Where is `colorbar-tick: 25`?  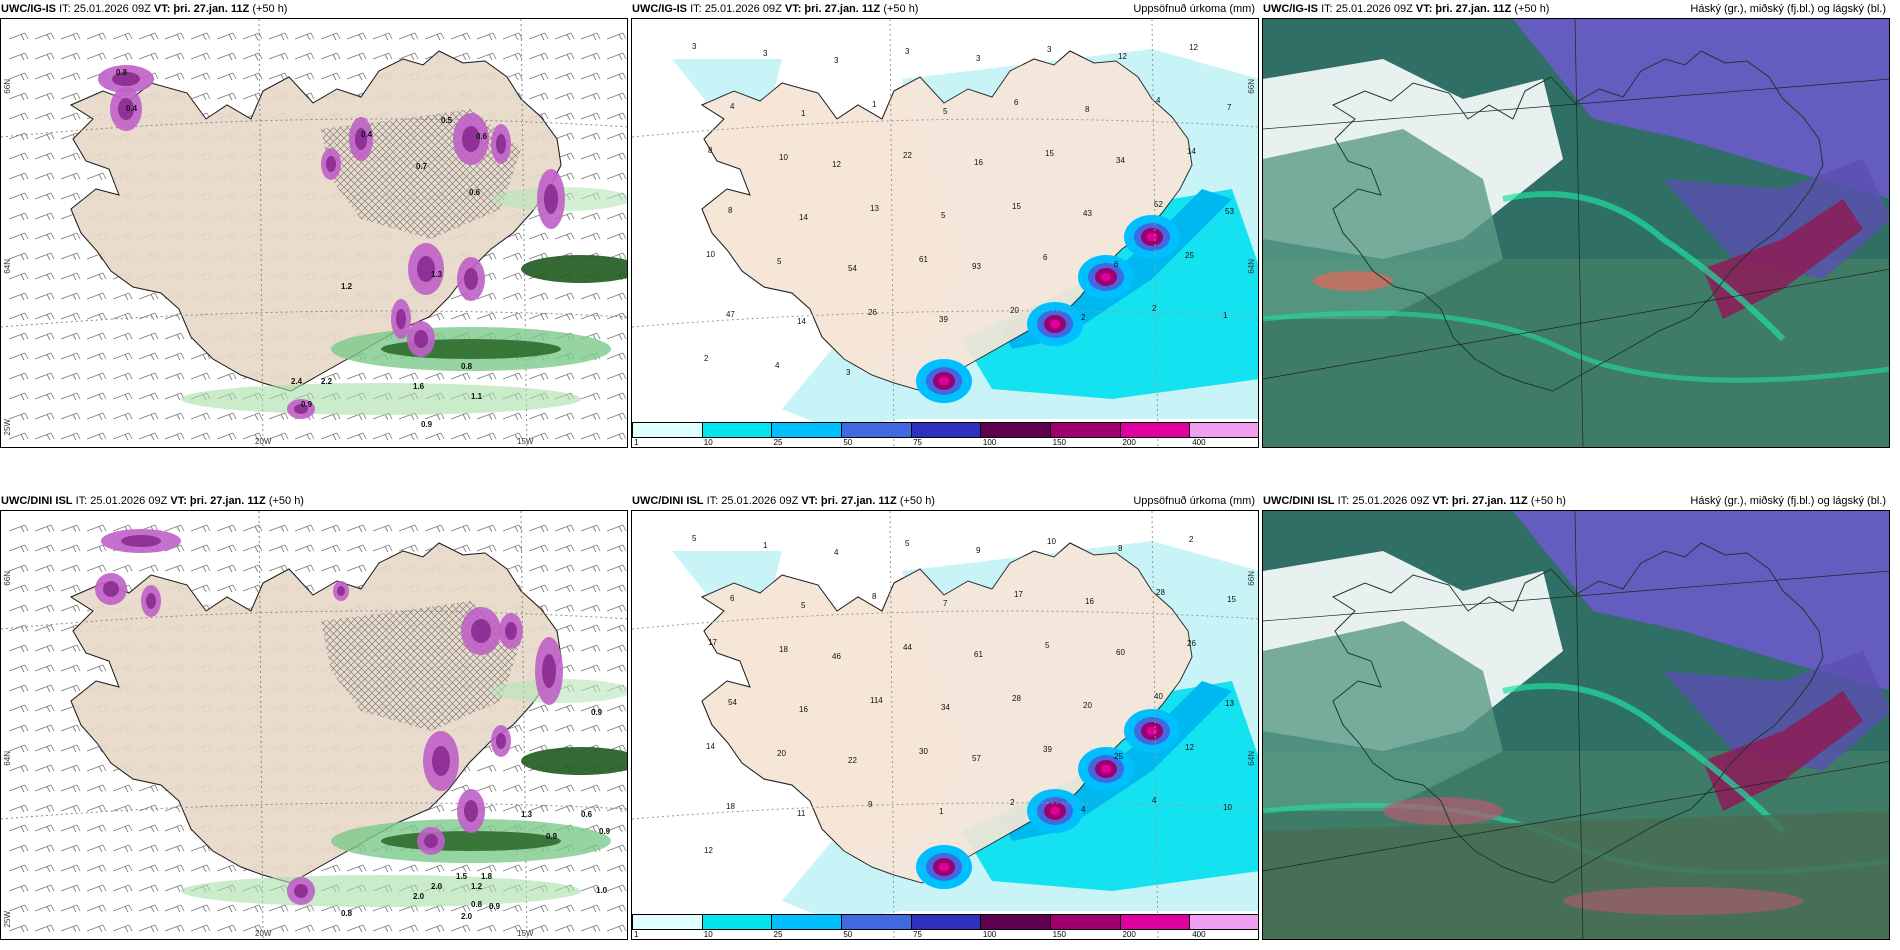 colorbar-tick: 25 is located at coordinates (778, 934).